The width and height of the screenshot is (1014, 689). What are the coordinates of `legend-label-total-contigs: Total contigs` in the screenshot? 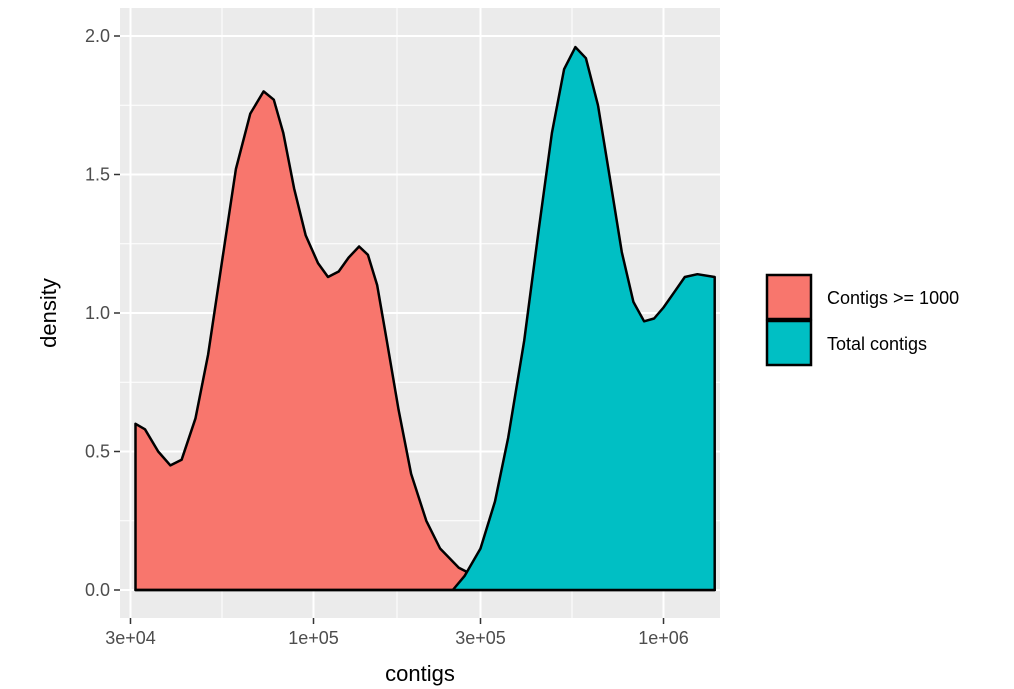 It's located at (877, 344).